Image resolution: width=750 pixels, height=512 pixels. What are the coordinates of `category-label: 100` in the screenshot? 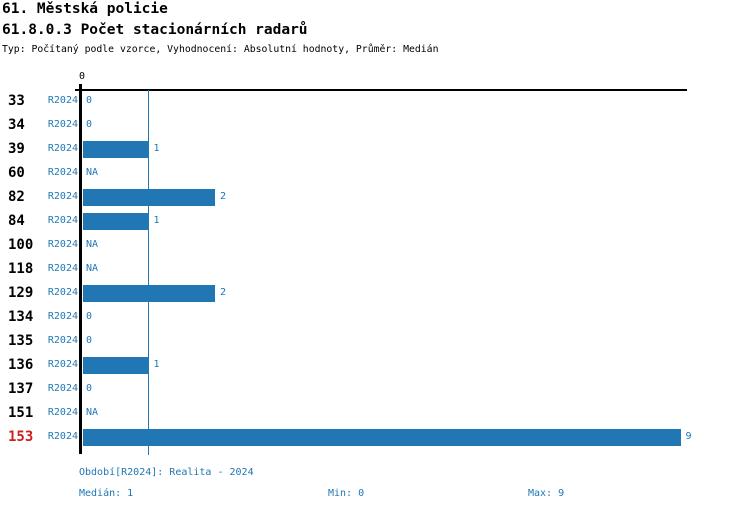 It's located at (21, 245).